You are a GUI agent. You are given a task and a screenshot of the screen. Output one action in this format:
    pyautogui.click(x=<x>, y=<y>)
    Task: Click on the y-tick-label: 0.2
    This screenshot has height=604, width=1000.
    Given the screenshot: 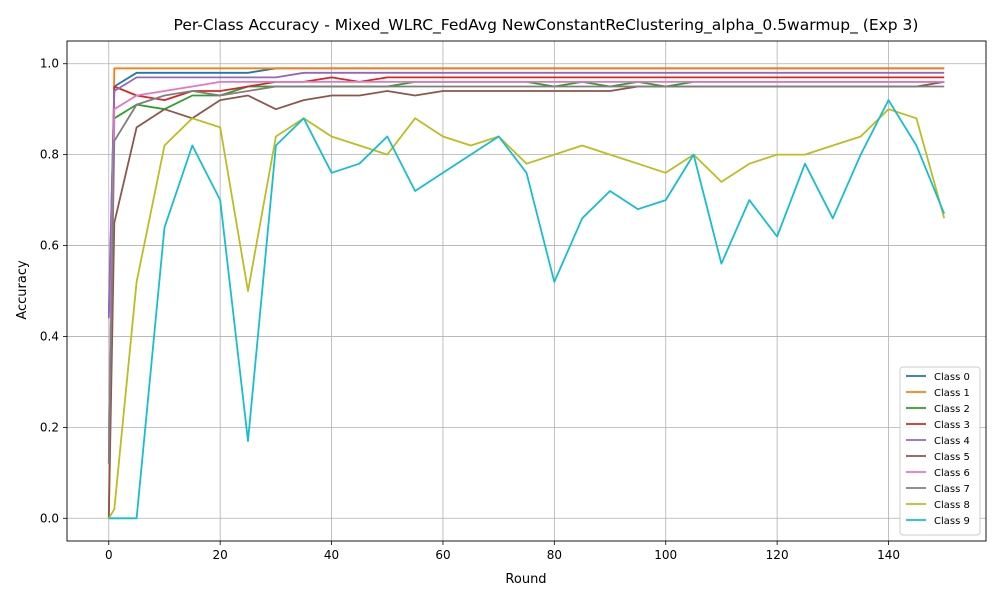 What is the action you would take?
    pyautogui.click(x=49, y=427)
    